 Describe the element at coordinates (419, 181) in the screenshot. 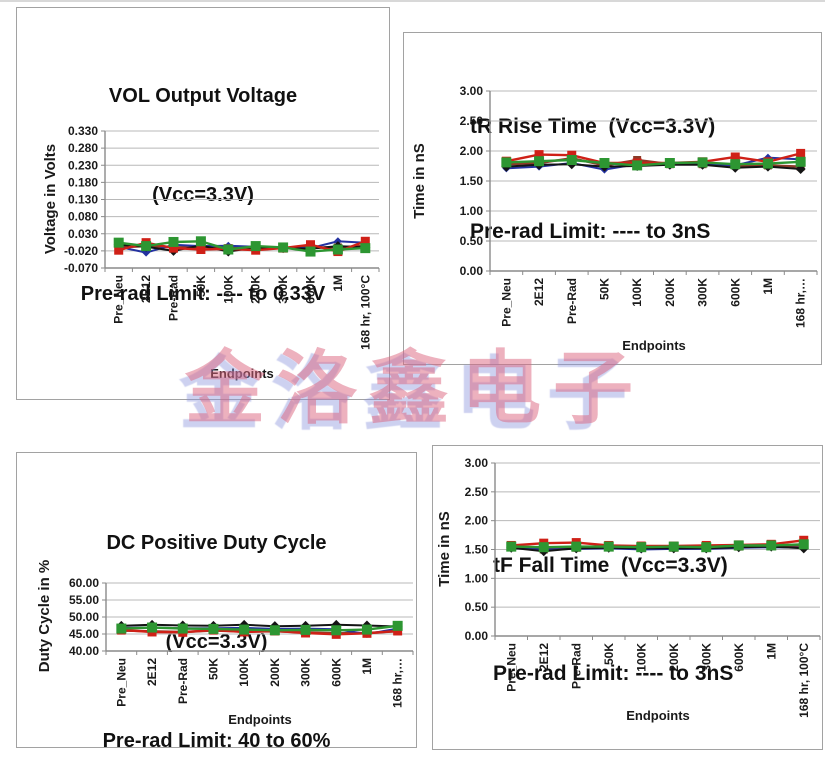

I see `y-axis-title: Time in nS` at that location.